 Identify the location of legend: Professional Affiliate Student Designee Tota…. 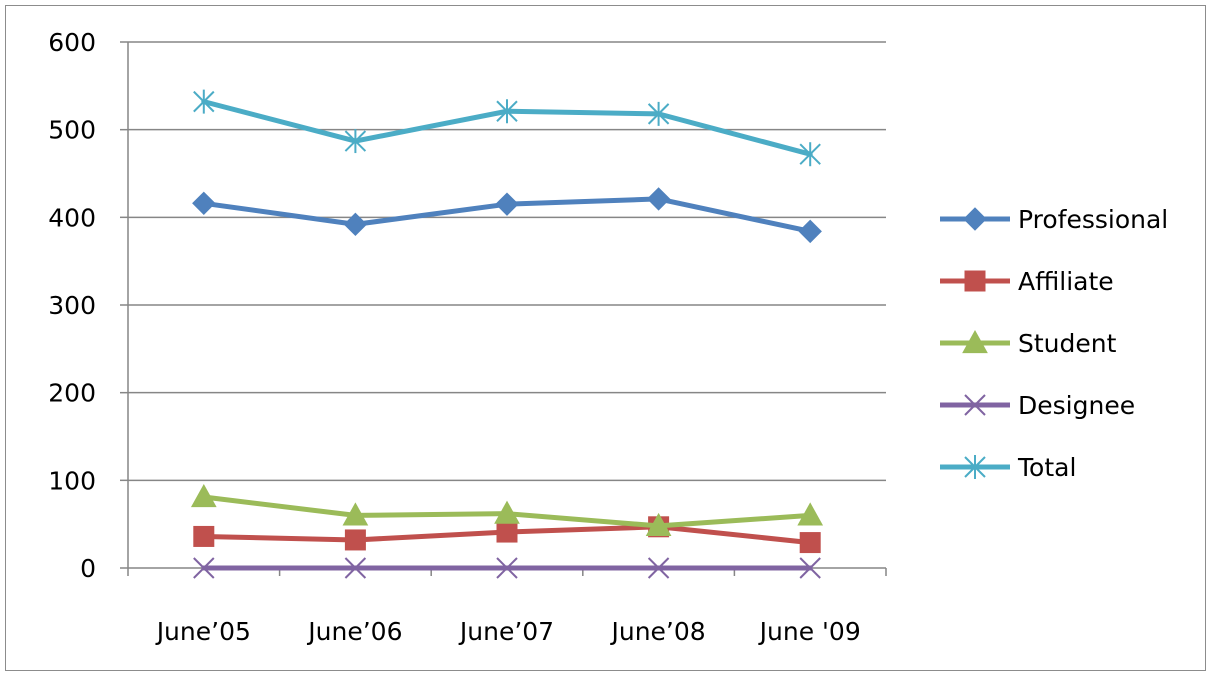
(1054, 343).